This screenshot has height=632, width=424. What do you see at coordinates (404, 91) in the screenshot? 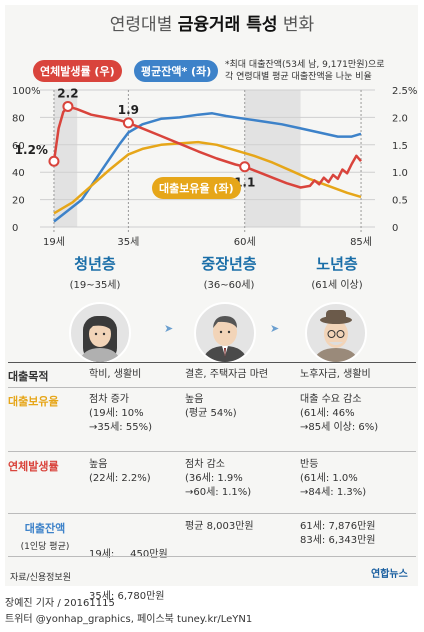
I see `y-right-tick-label: 2.5%` at bounding box center [404, 91].